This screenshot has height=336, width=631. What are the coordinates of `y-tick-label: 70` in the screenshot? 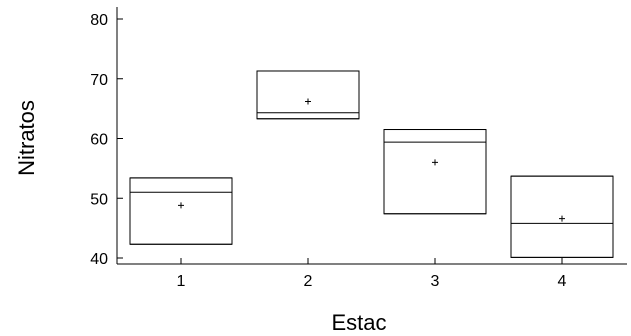 It's located at (99, 80).